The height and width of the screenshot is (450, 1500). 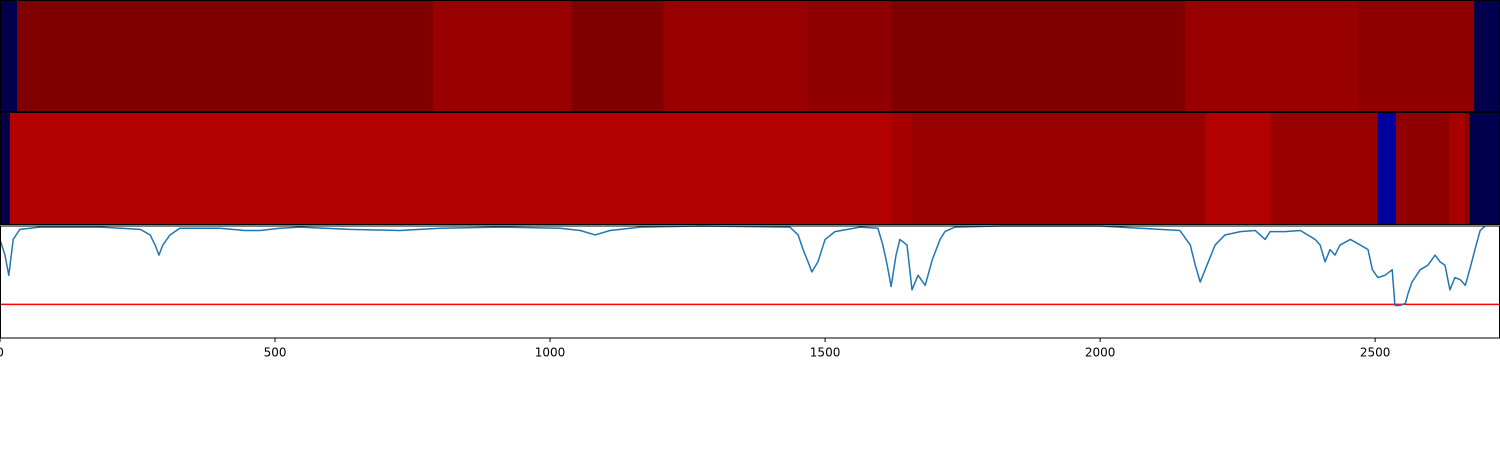 What do you see at coordinates (1100, 353) in the screenshot?
I see `x-tick-label: 2000` at bounding box center [1100, 353].